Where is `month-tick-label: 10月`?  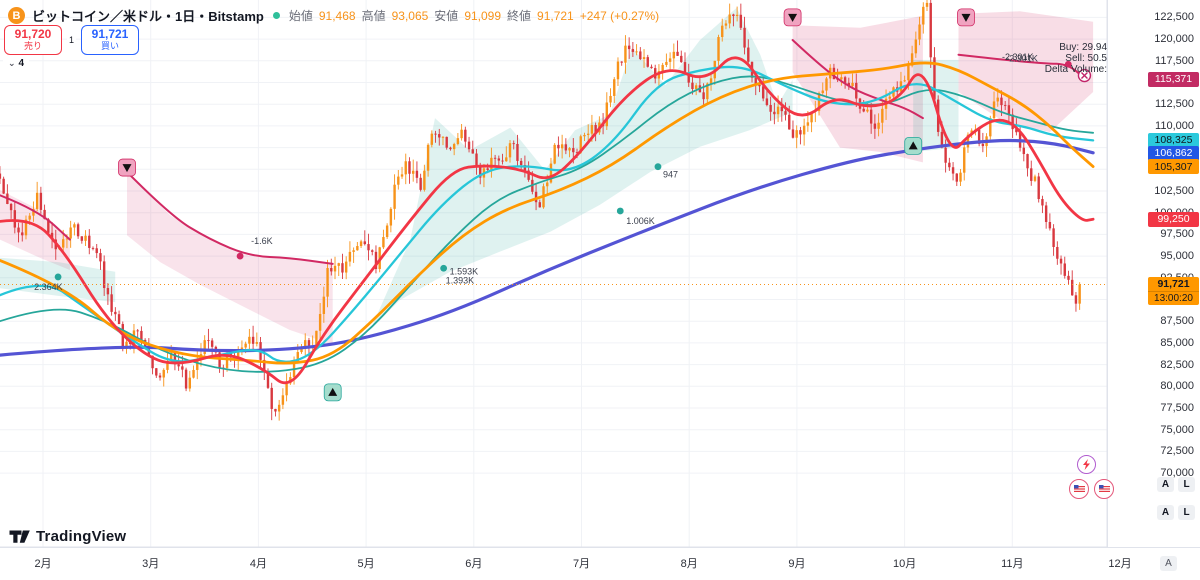 month-tick-label: 10月 is located at coordinates (904, 564).